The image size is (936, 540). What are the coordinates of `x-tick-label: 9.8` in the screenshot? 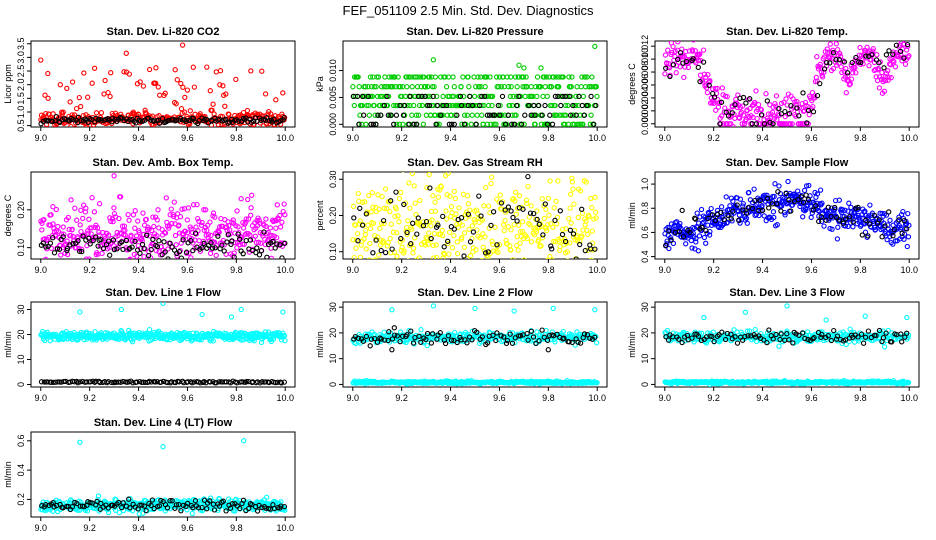 It's located at (236, 270).